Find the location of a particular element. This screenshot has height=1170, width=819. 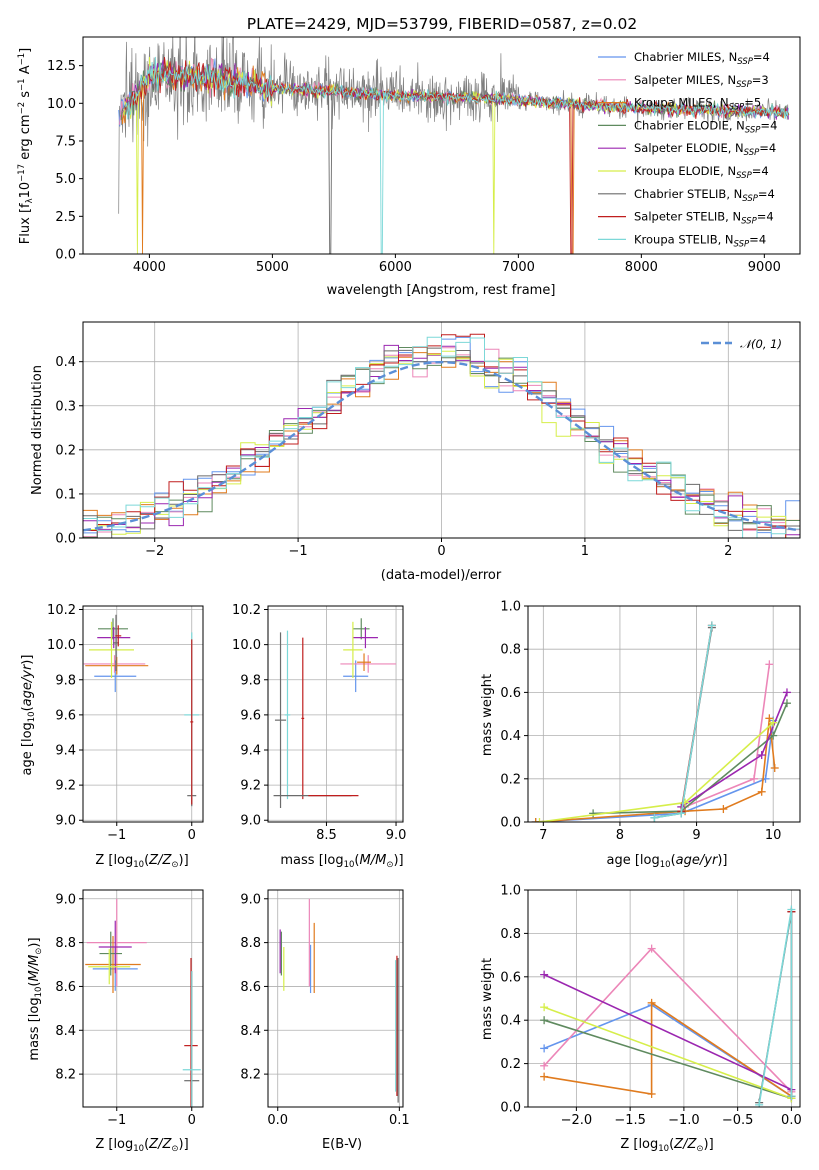

p4-ylabel: mass weight is located at coordinates (487, 715).